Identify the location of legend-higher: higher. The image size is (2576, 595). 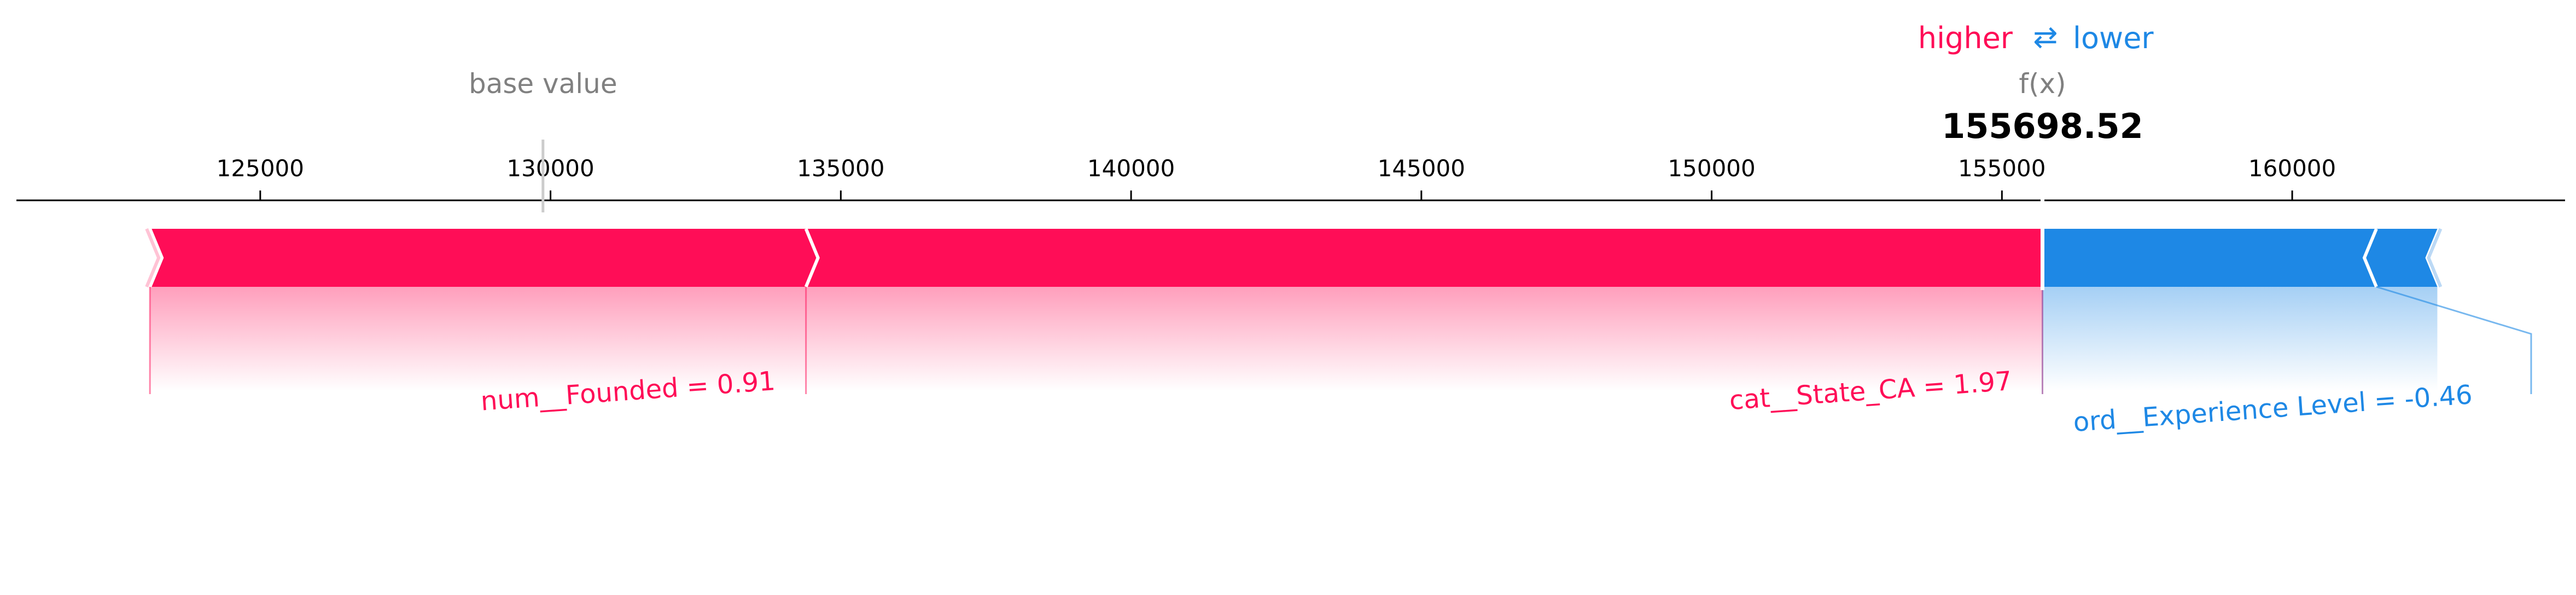
(1965, 38).